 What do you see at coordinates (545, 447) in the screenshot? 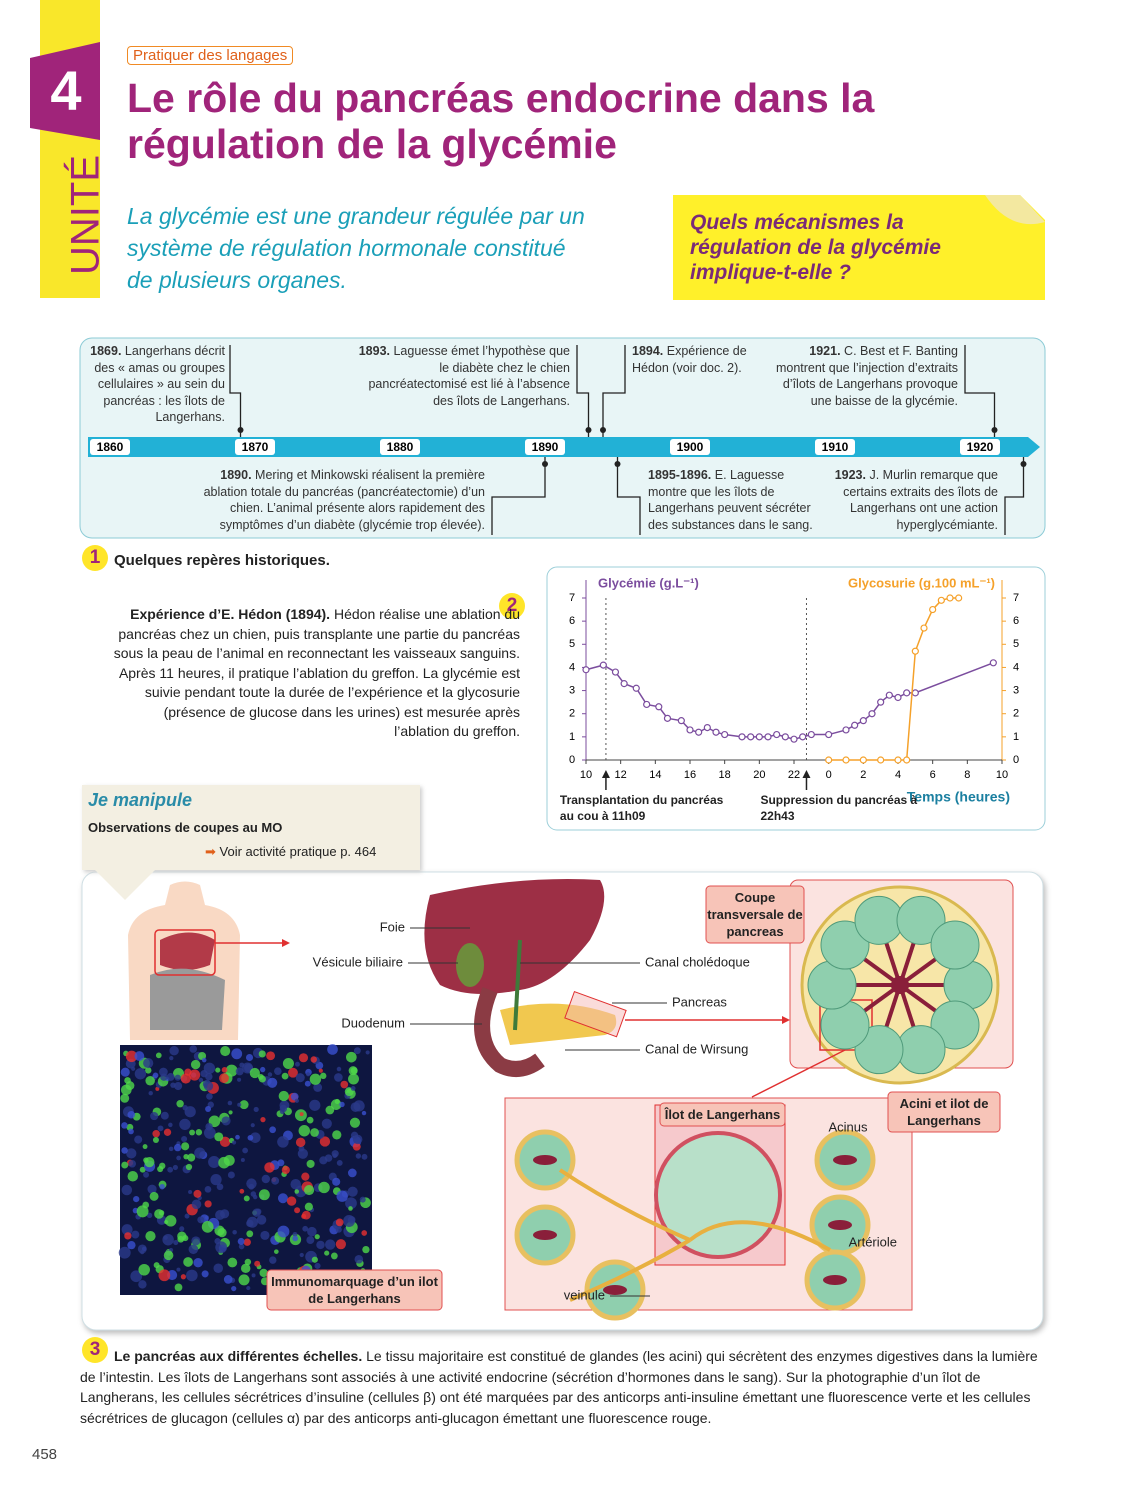
I see `year-label: 1890` at bounding box center [545, 447].